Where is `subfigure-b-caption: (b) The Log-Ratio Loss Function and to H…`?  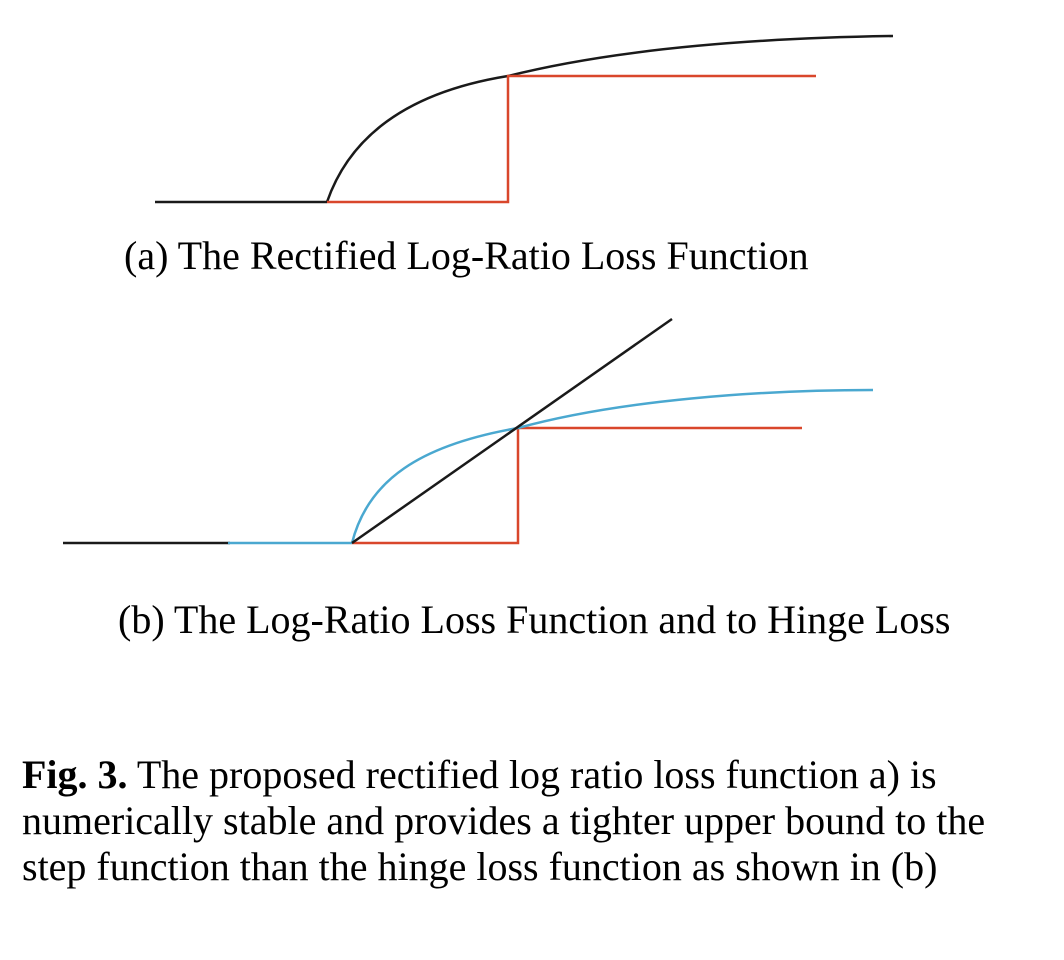 subfigure-b-caption: (b) The Log-Ratio Loss Function and to H… is located at coordinates (534, 619).